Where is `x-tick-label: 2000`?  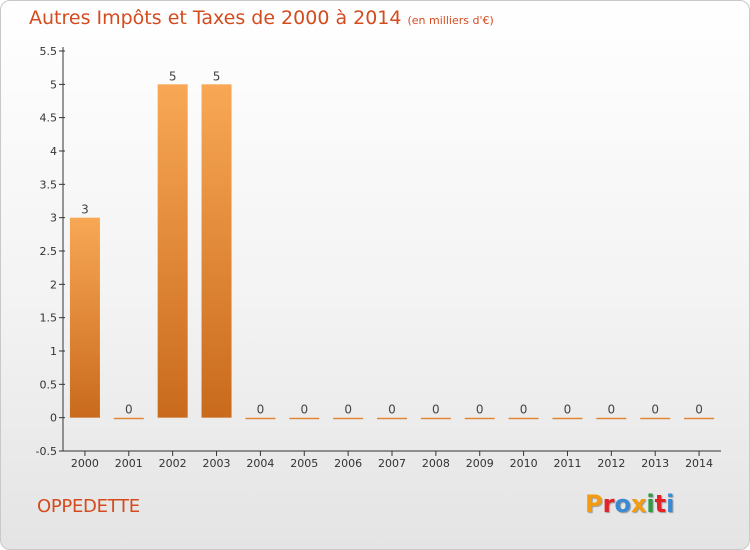 x-tick-label: 2000 is located at coordinates (85, 463).